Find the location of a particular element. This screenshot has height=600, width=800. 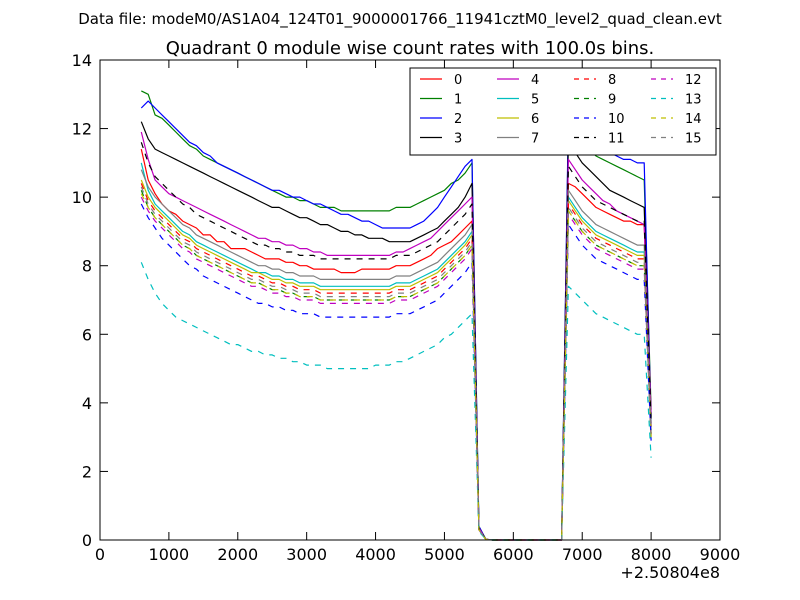

y-tick-label: 10 is located at coordinates (82, 197).